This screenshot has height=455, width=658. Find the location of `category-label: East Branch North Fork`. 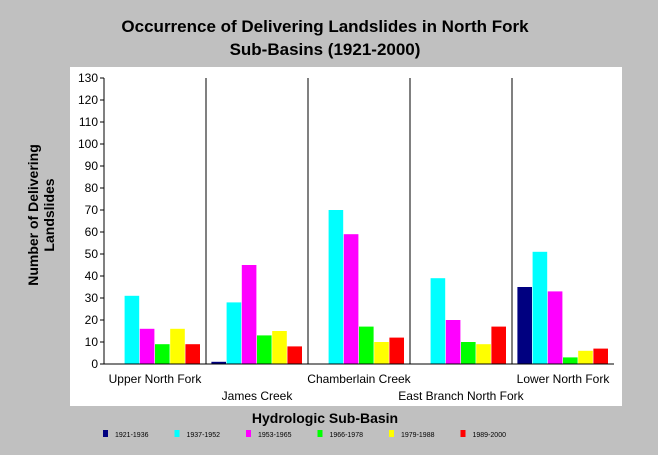

category-label: East Branch North Fork is located at coordinates (461, 396).